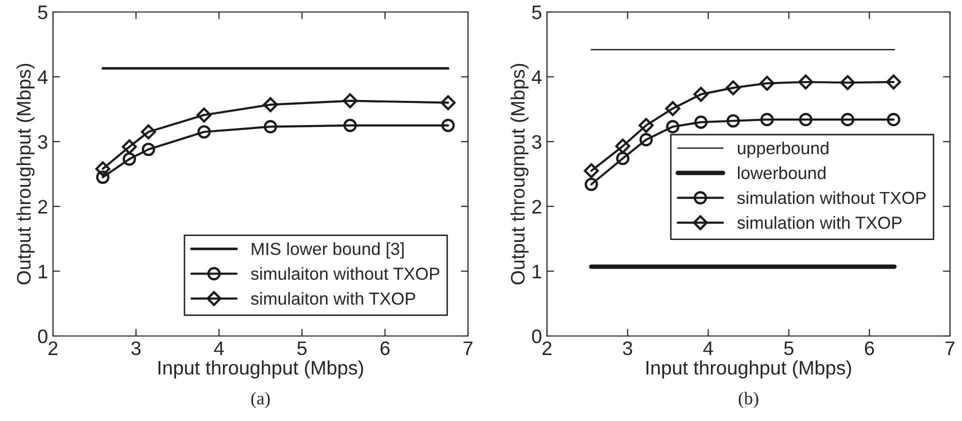 Image resolution: width=962 pixels, height=421 pixels. I want to click on legend-label: simulation without TXOP, so click(831, 197).